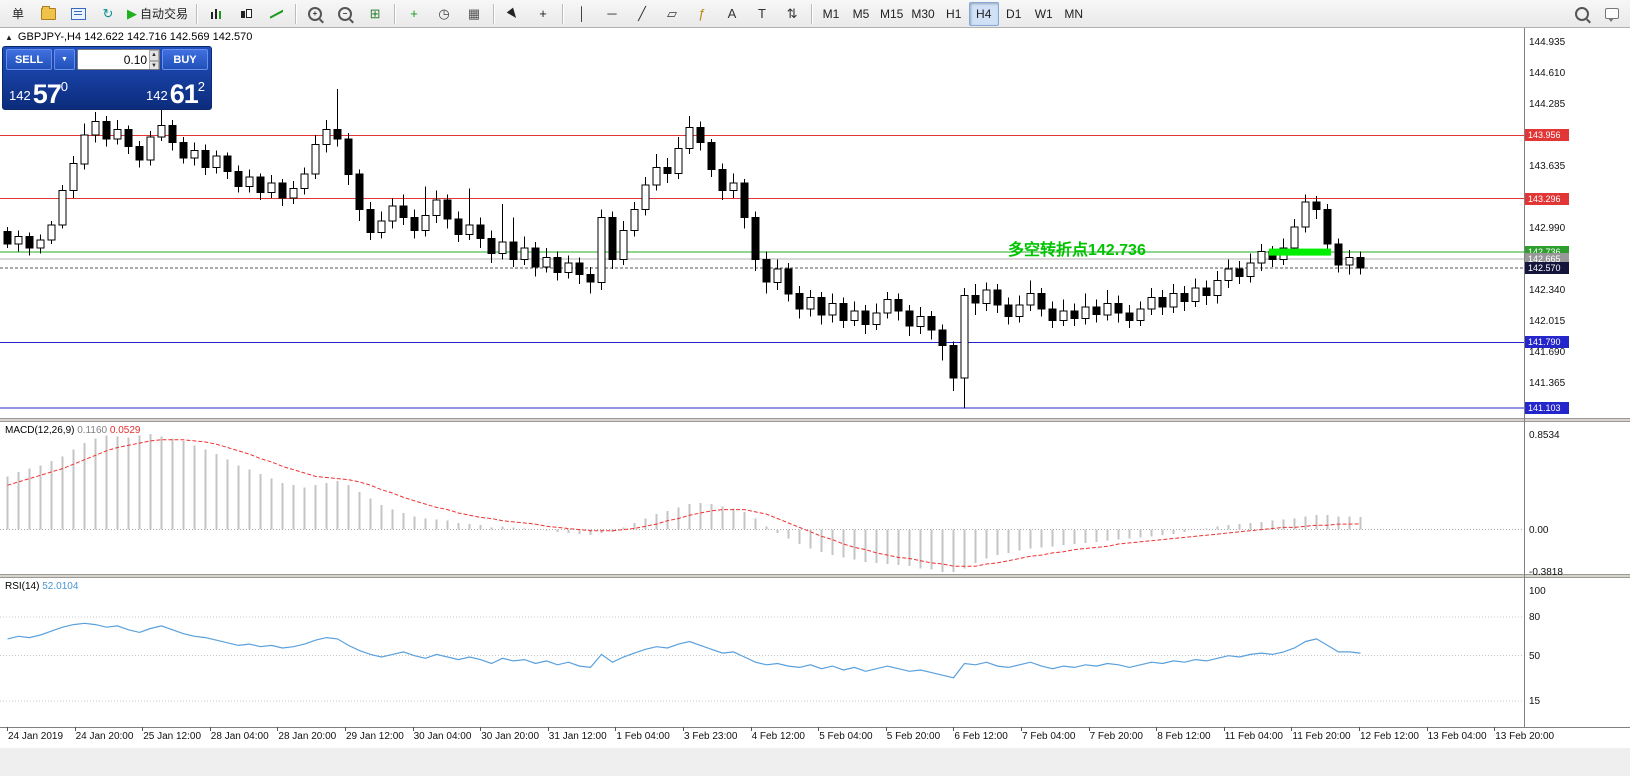  Describe the element at coordinates (1535, 617) in the screenshot. I see `rsi-tick: 80` at that location.